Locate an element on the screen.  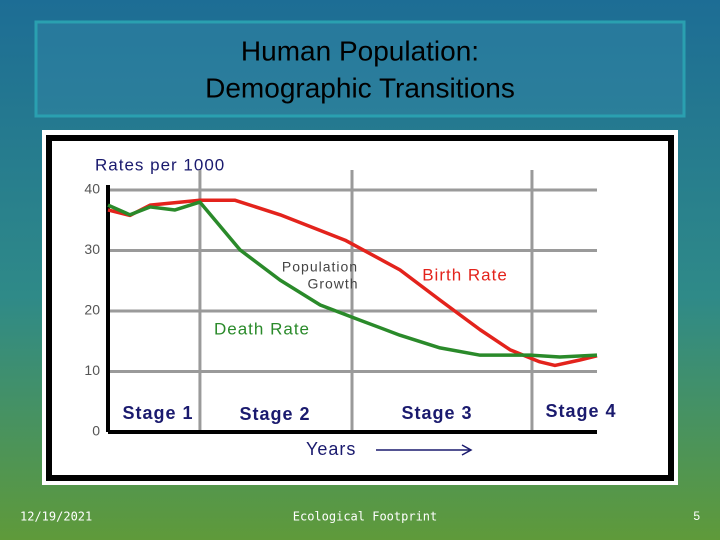
annotation: Stage 1 is located at coordinates (157, 413).